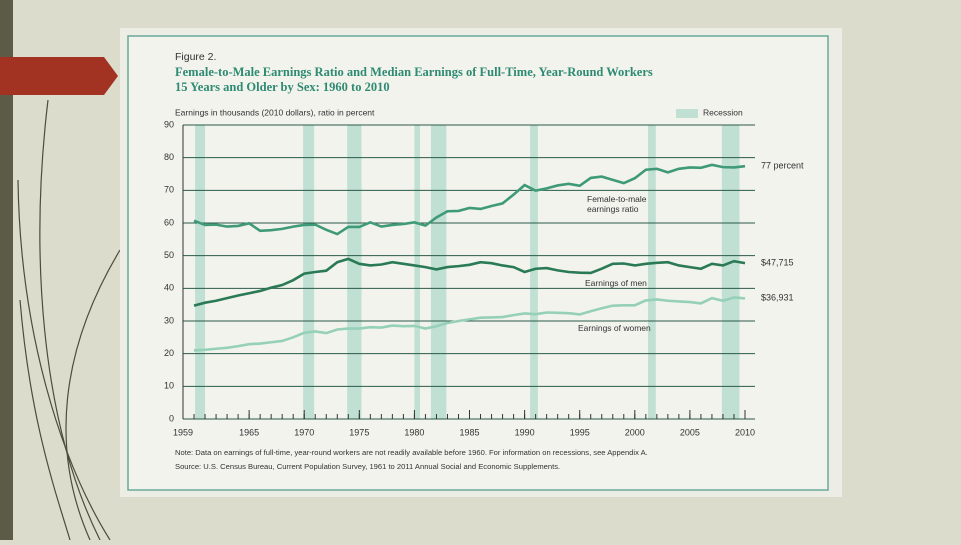 The height and width of the screenshot is (545, 961). What do you see at coordinates (635, 432) in the screenshot?
I see `x-tick-label: 2000` at bounding box center [635, 432].